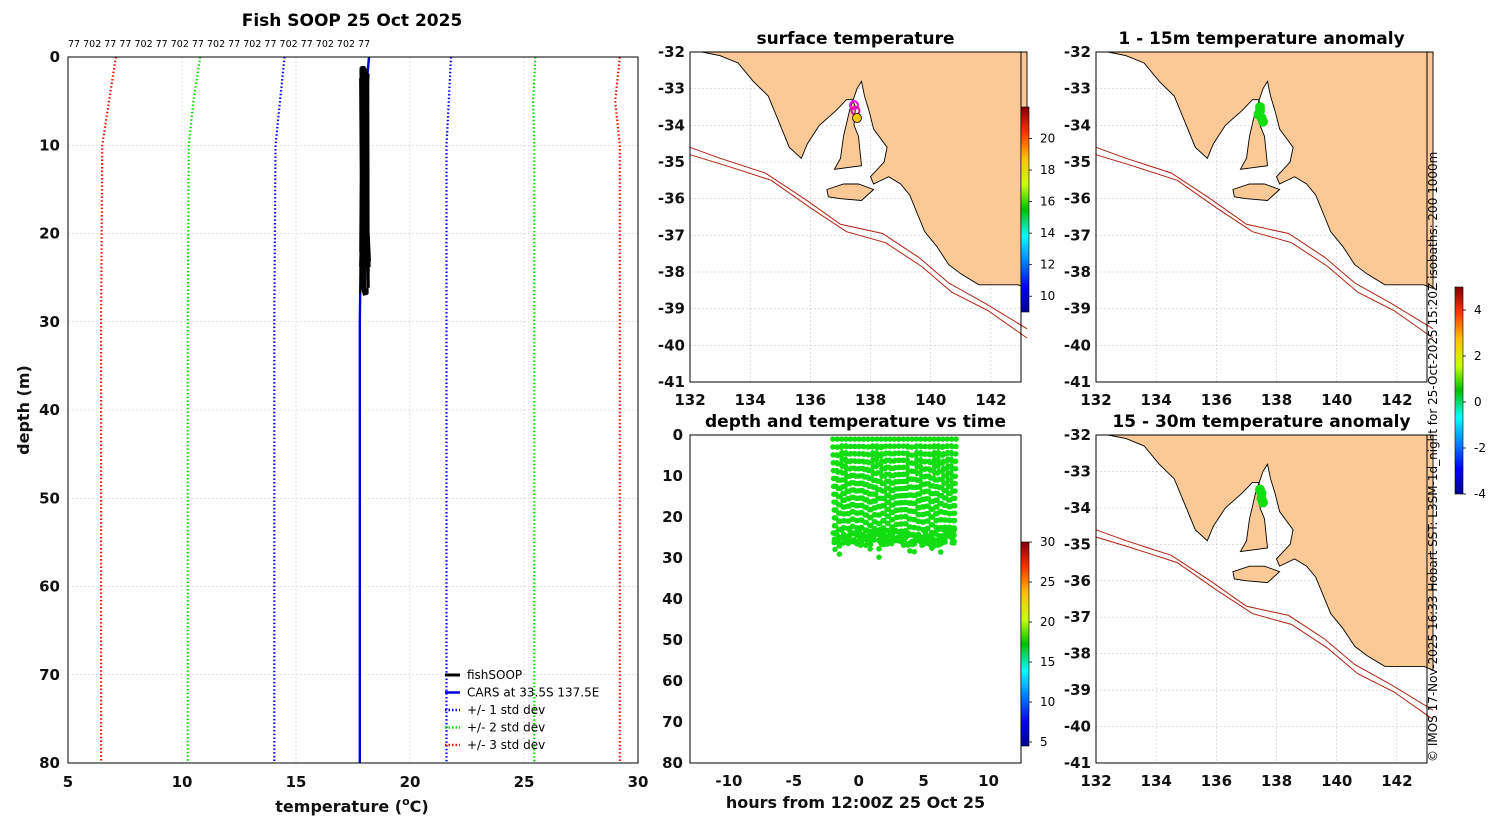 Image resolution: width=1500 pixels, height=820 pixels. Describe the element at coordinates (810, 400) in the screenshot. I see `map-xtick: 136` at that location.